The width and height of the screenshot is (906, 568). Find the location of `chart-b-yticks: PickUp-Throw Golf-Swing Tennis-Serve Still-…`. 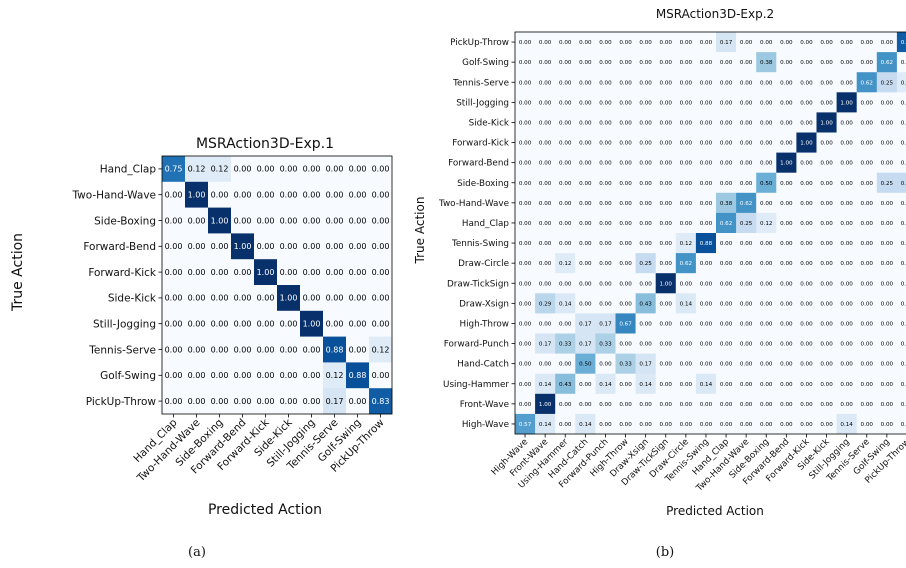

chart-b-yticks: PickUp-Throw Golf-Swing Tennis-Serve Still-… is located at coordinates (476, 234).